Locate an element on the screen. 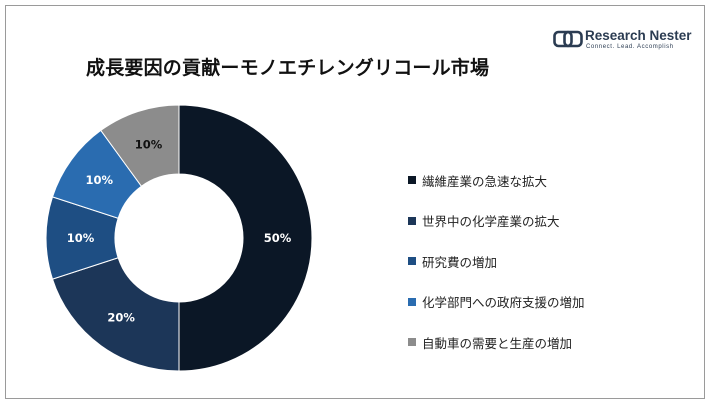 The image size is (712, 406). legend-label-2: 世界中の化学産業の拡大 is located at coordinates (491, 221).